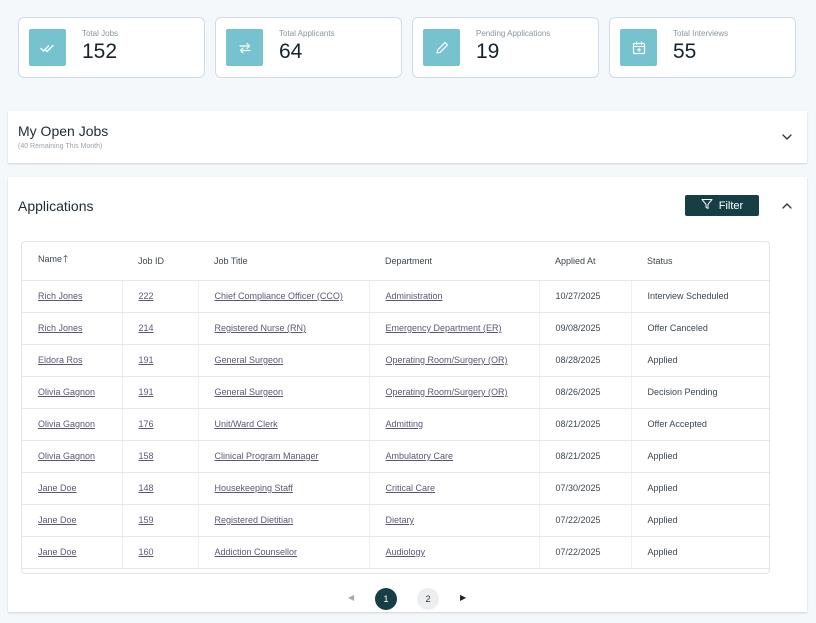  I want to click on job-id-link: 214, so click(146, 328).